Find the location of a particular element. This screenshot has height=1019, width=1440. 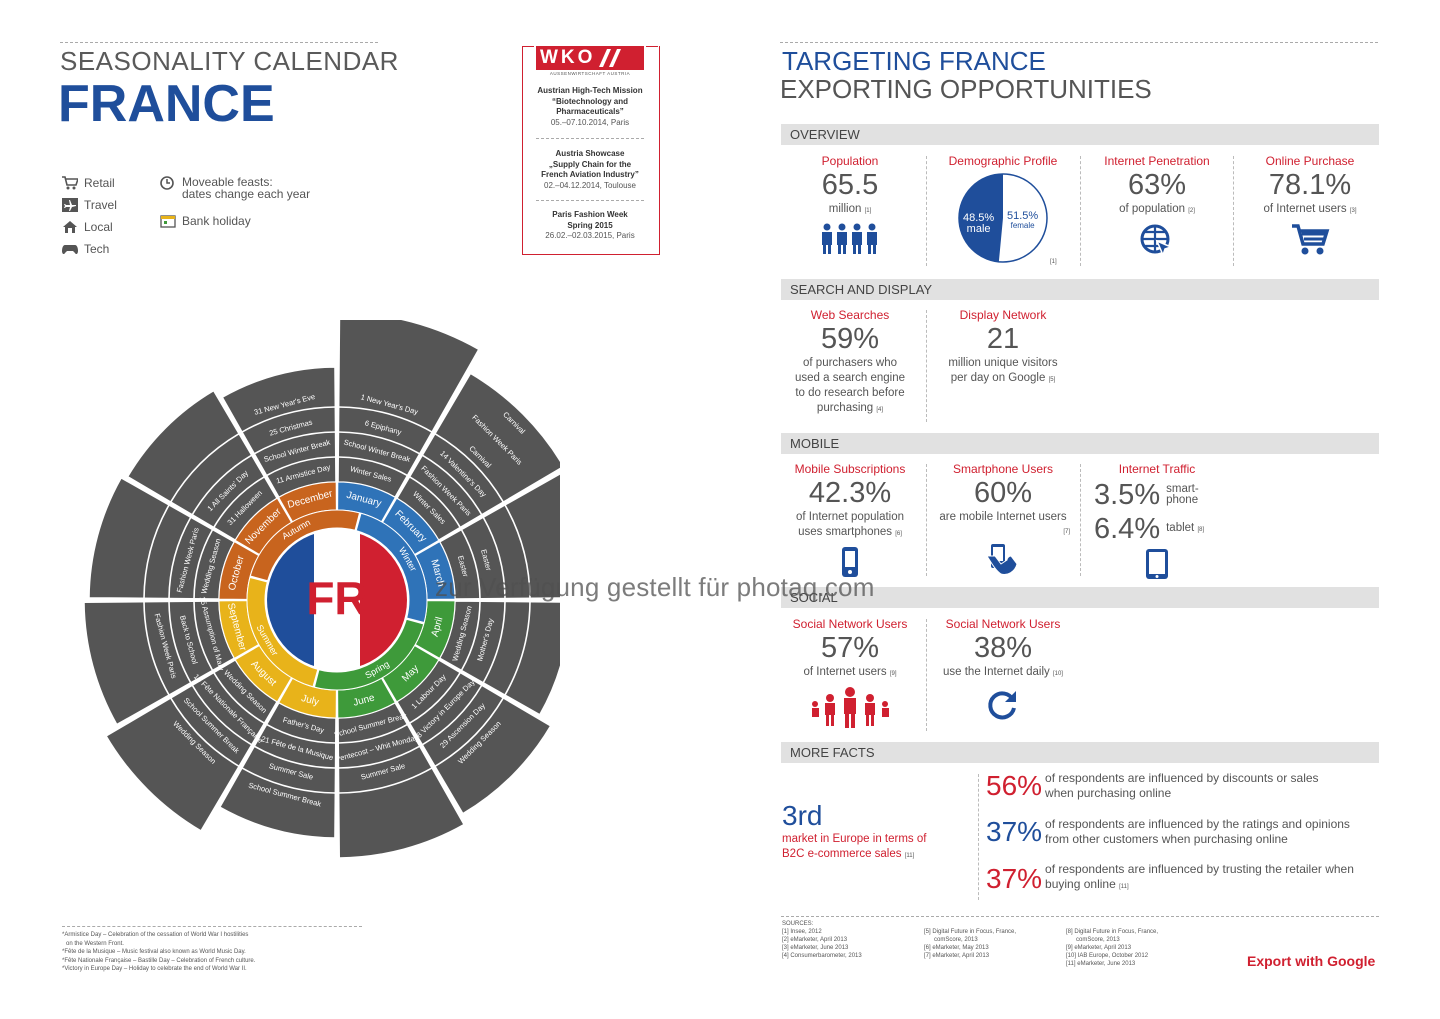

sep-so1 is located at coordinates (926, 675).